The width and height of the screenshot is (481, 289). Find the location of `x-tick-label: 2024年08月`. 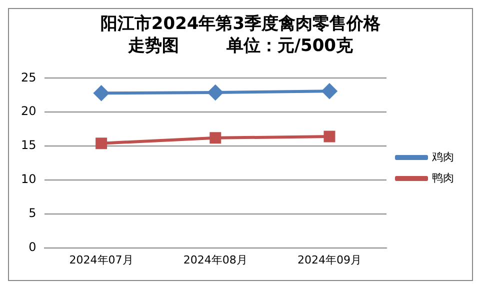

x-tick-label: 2024年08月 is located at coordinates (215, 259).